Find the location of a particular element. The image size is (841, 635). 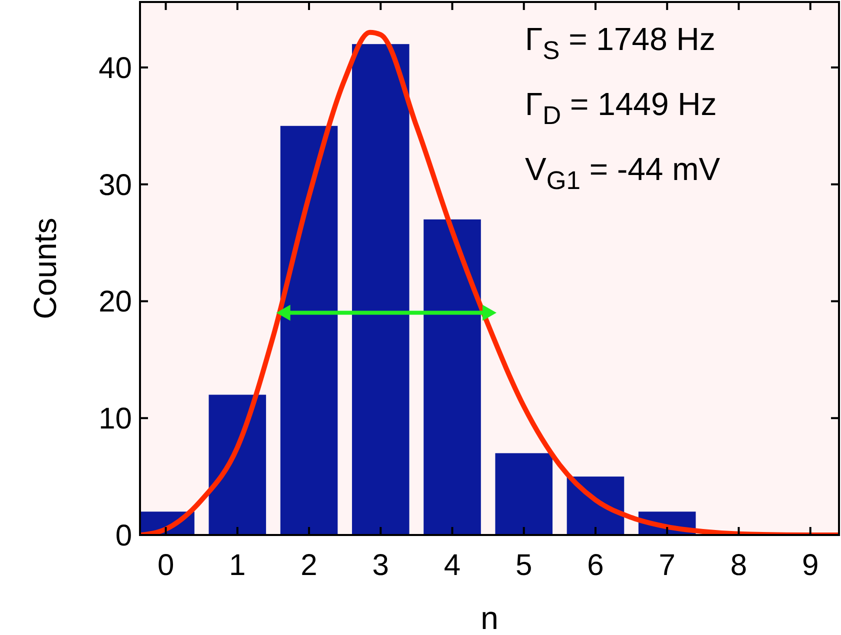

annotation: V$_{G1}$ = -44 mV is located at coordinates (623, 173).